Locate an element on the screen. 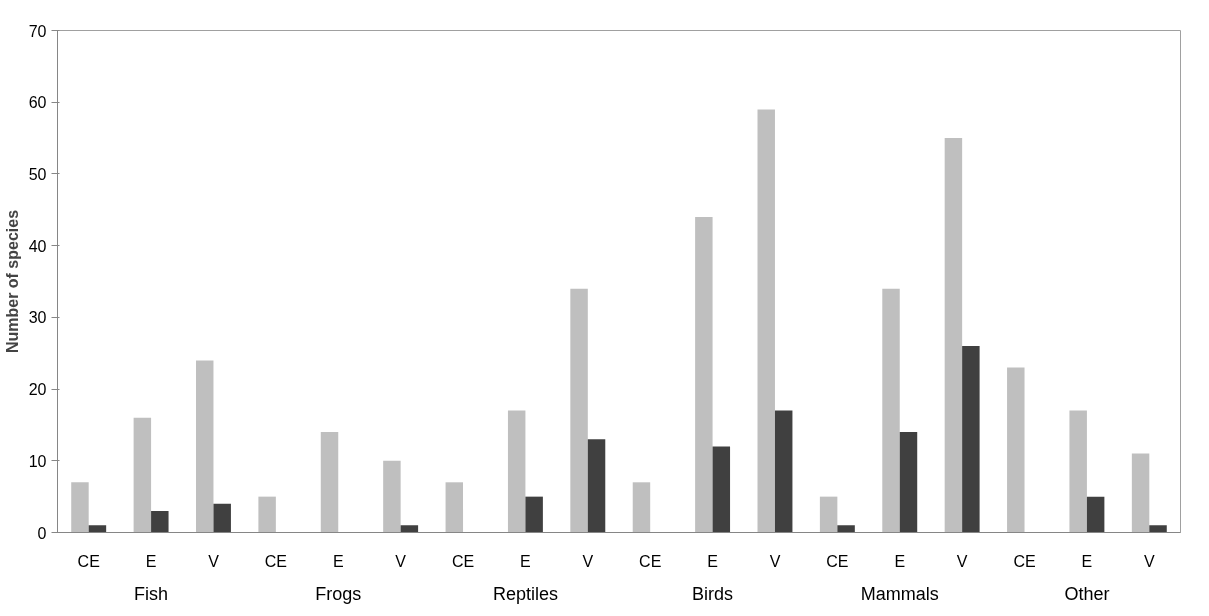 The width and height of the screenshot is (1209, 616). text: Frogs is located at coordinates (338, 593).